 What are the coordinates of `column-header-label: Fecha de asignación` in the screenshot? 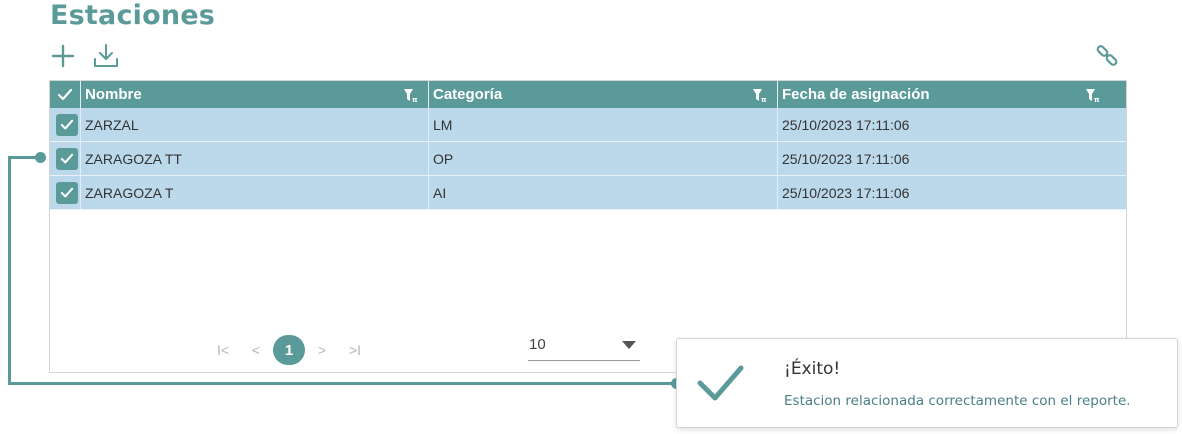 It's located at (856, 94).